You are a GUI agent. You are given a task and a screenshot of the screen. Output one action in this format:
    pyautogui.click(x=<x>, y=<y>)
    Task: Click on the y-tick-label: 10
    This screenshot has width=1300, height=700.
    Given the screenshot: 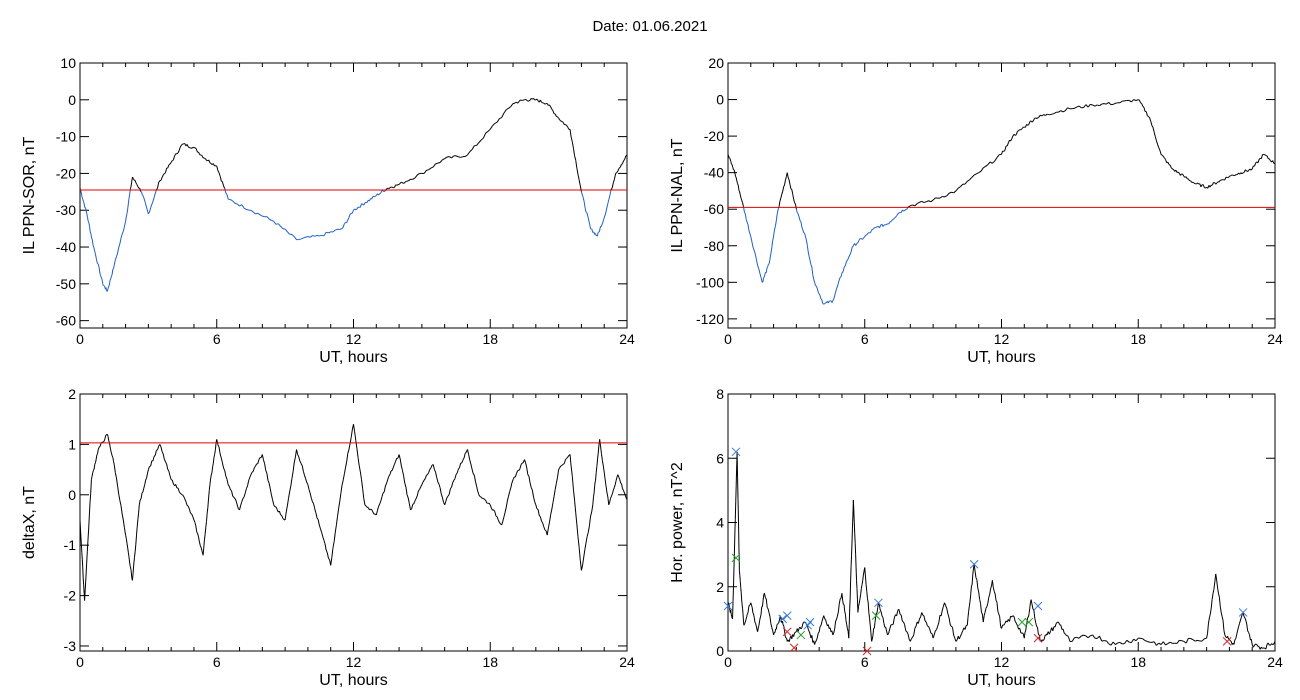 What is the action you would take?
    pyautogui.click(x=68, y=63)
    